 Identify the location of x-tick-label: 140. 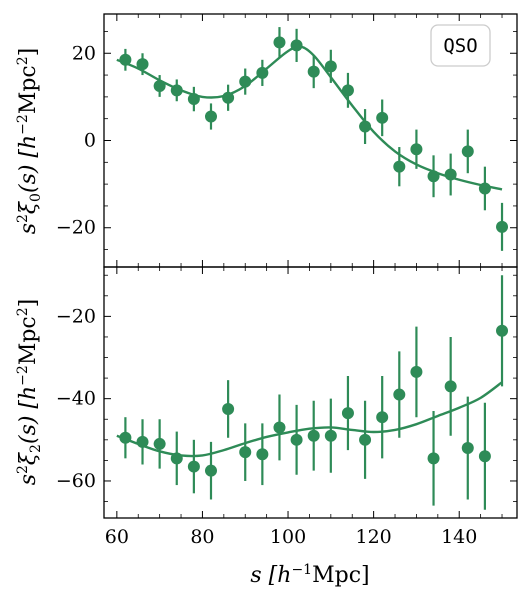
(459, 537).